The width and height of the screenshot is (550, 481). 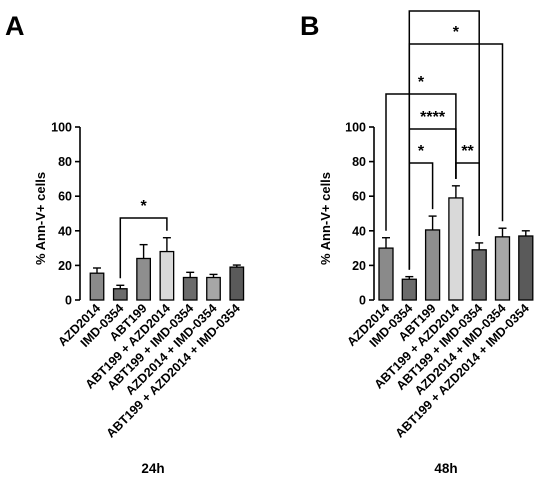 I want to click on panel-letter-b: B, so click(x=310, y=26).